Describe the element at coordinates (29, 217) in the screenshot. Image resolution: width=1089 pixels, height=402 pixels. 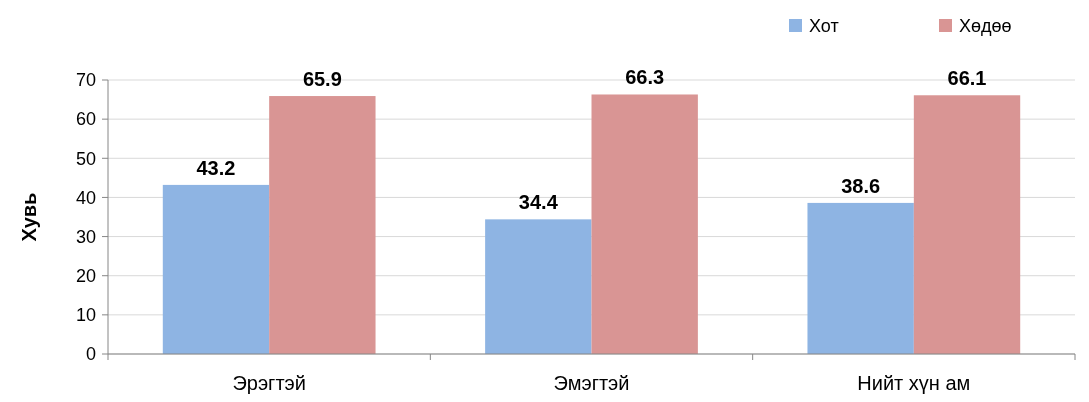
I see `y-axis-title: Хувь` at that location.